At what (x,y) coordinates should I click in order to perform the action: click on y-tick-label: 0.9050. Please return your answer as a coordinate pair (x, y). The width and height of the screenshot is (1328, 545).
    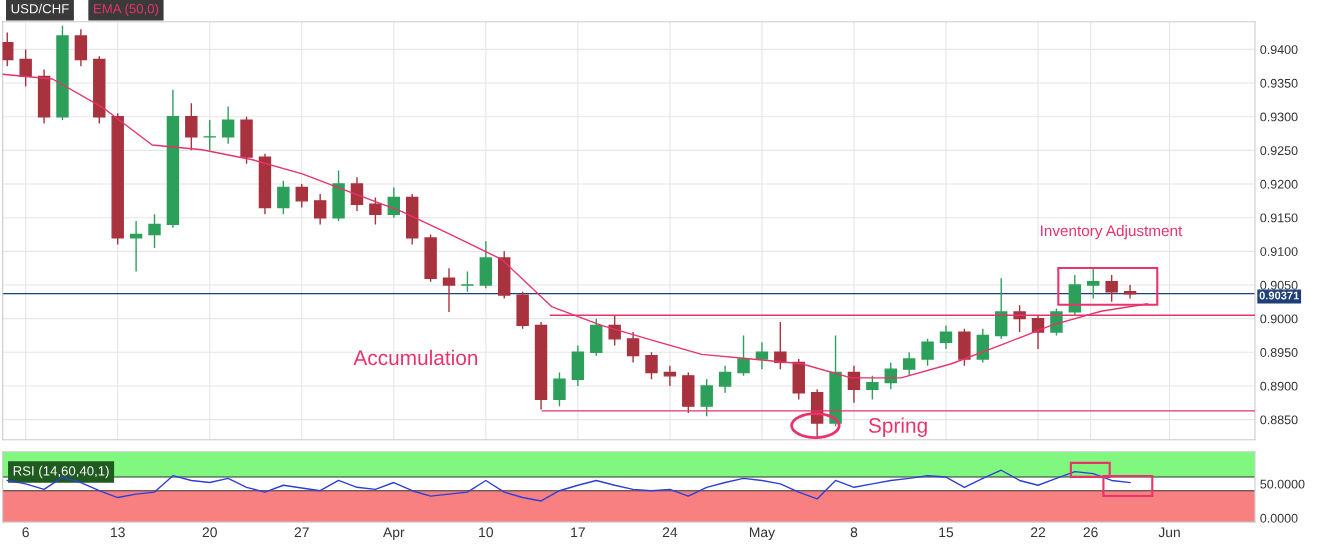
    Looking at the image, I should click on (1279, 285).